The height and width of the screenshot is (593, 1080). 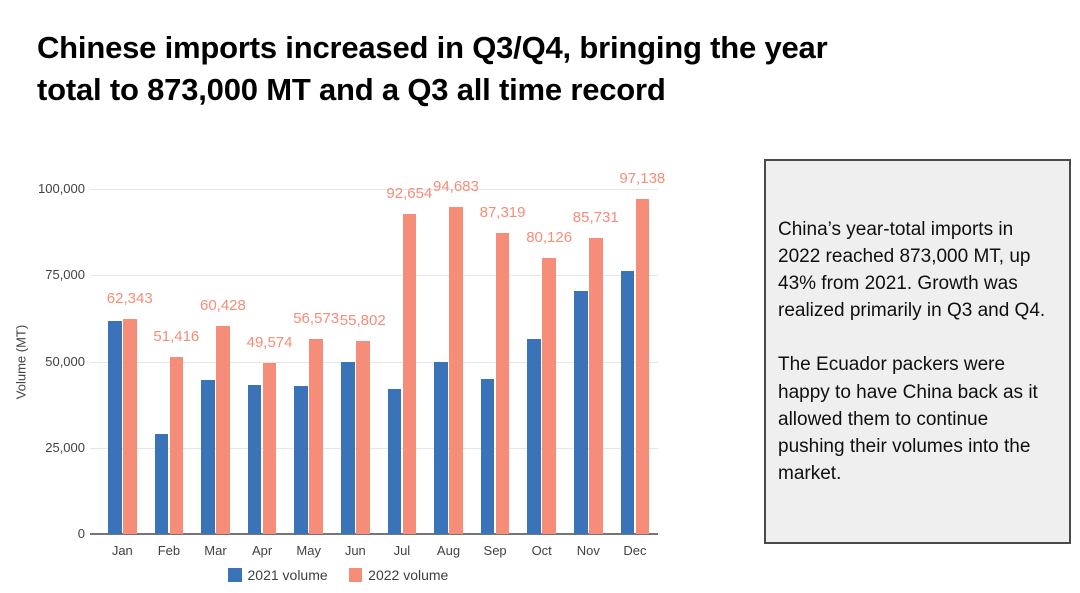 I want to click on x-tick-label-nov: Nov, so click(x=588, y=550).